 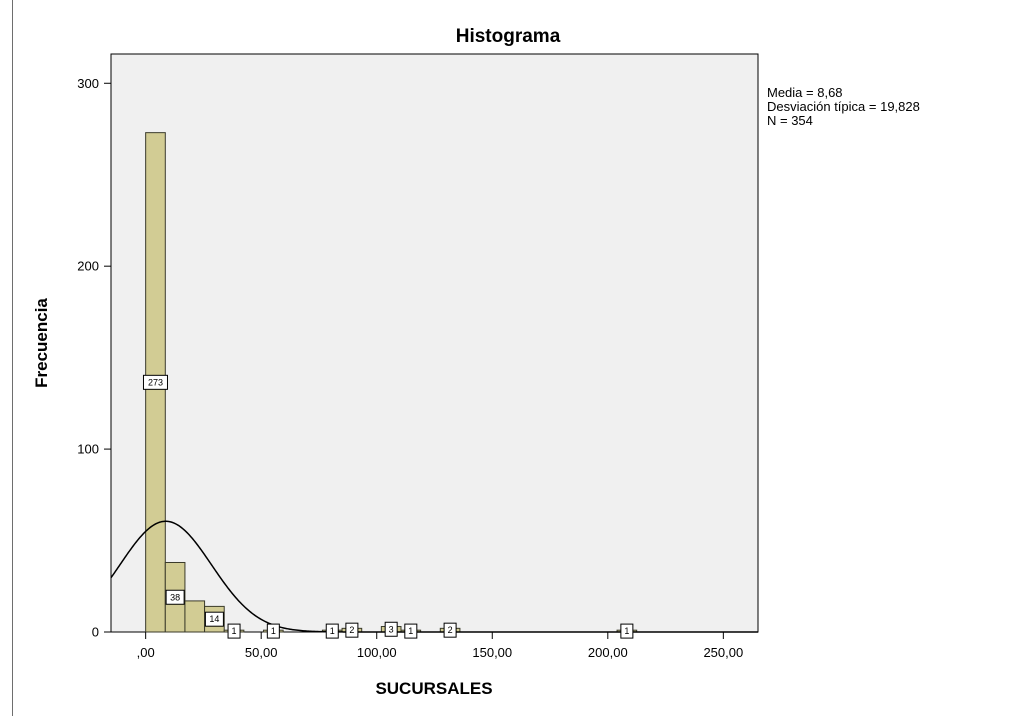 What do you see at coordinates (195, 616) in the screenshot?
I see `histogram-bar` at bounding box center [195, 616].